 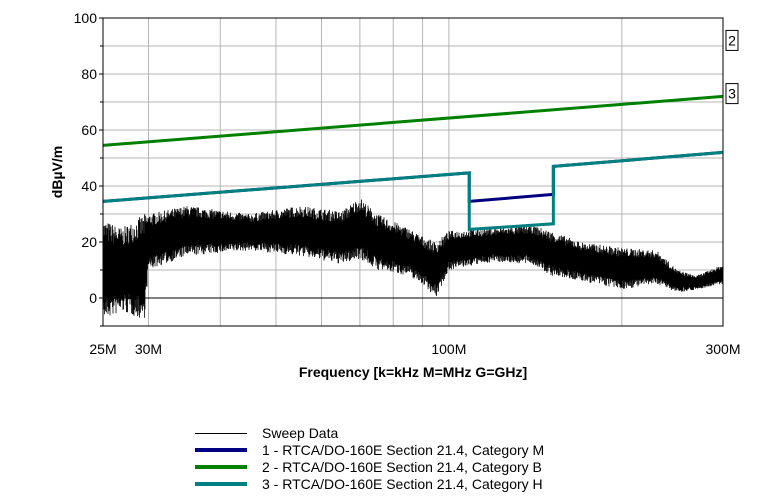 I want to click on y-tick-label: 100, so click(x=86, y=18).